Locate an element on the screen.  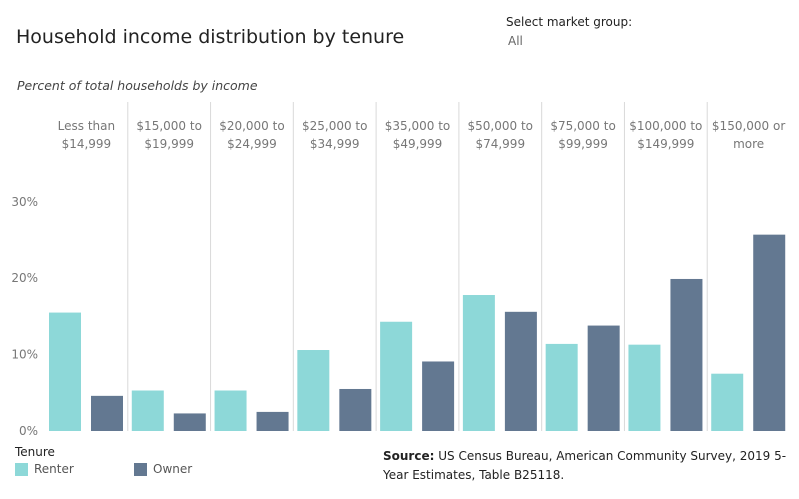
category-label: more is located at coordinates (748, 144).